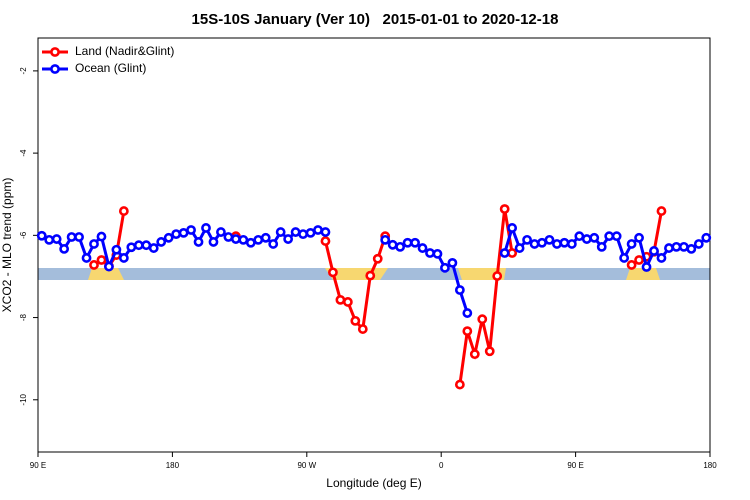 The image size is (750, 500). What do you see at coordinates (23, 71) in the screenshot?
I see `y-tick-label: -2` at bounding box center [23, 71].